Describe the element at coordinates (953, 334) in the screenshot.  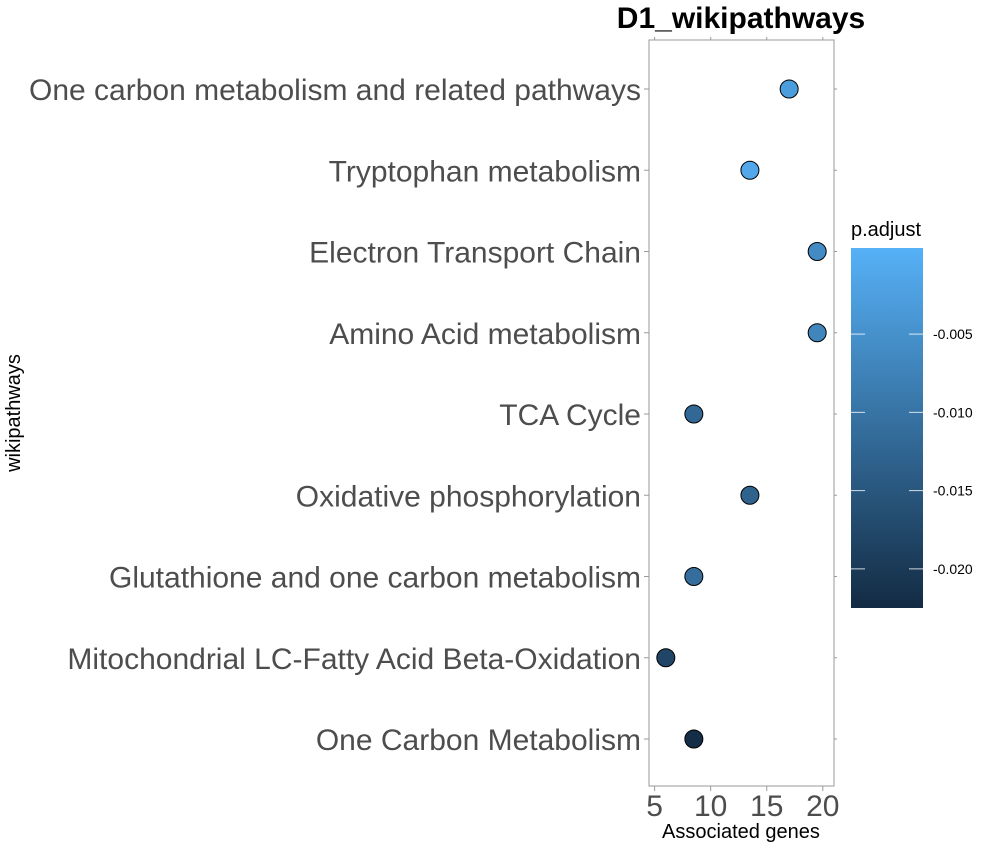
I see `legend-tick-label: -0.005` at that location.